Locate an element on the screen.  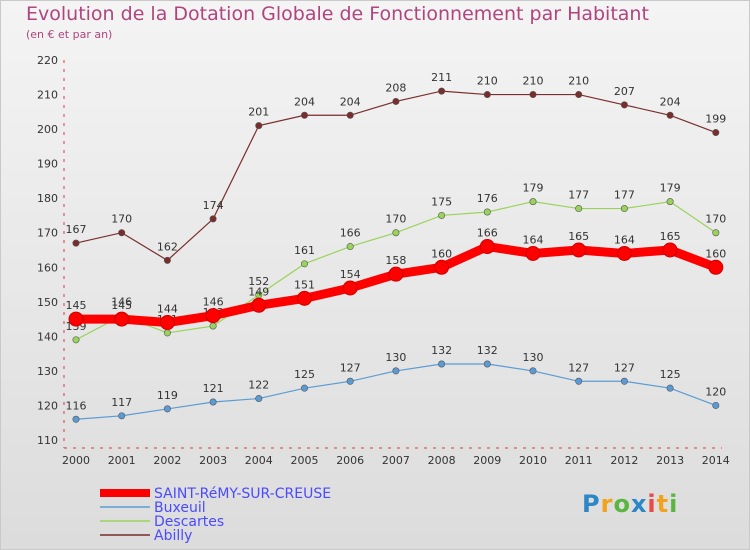
data-label: 199 is located at coordinates (715, 119).